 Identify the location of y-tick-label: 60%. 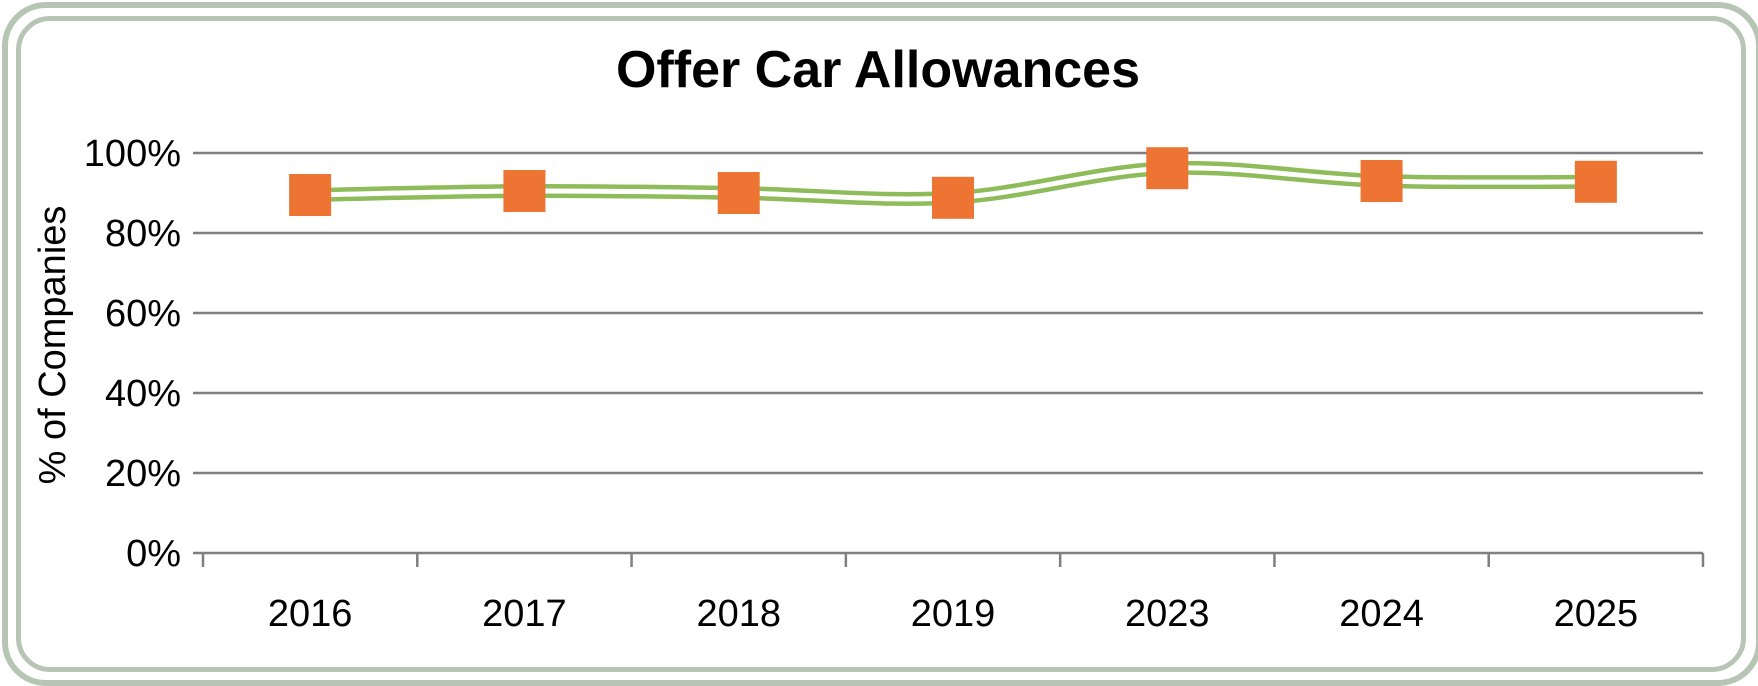
(143, 314).